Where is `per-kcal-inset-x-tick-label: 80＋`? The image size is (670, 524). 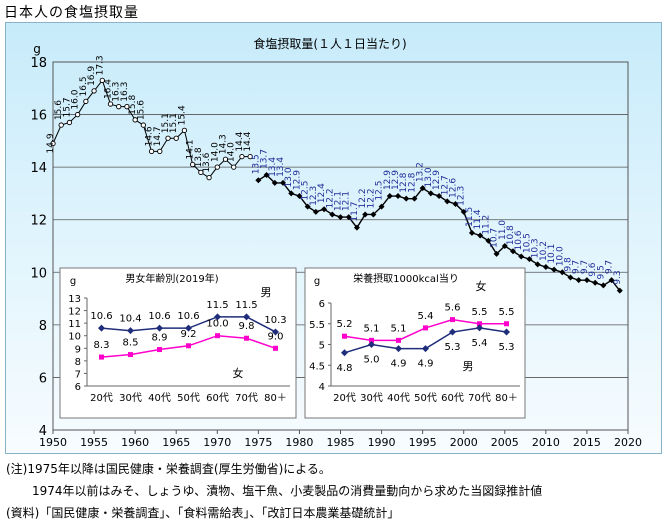
per-kcal-inset-x-tick-label: 80＋ is located at coordinates (506, 398).